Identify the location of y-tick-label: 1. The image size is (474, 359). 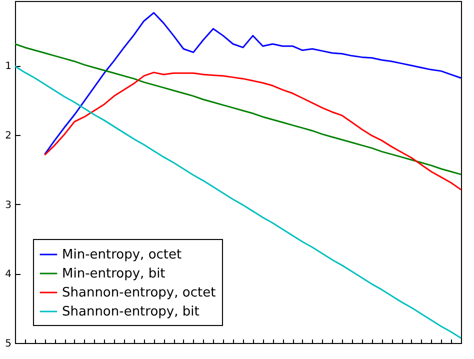
(8, 66).